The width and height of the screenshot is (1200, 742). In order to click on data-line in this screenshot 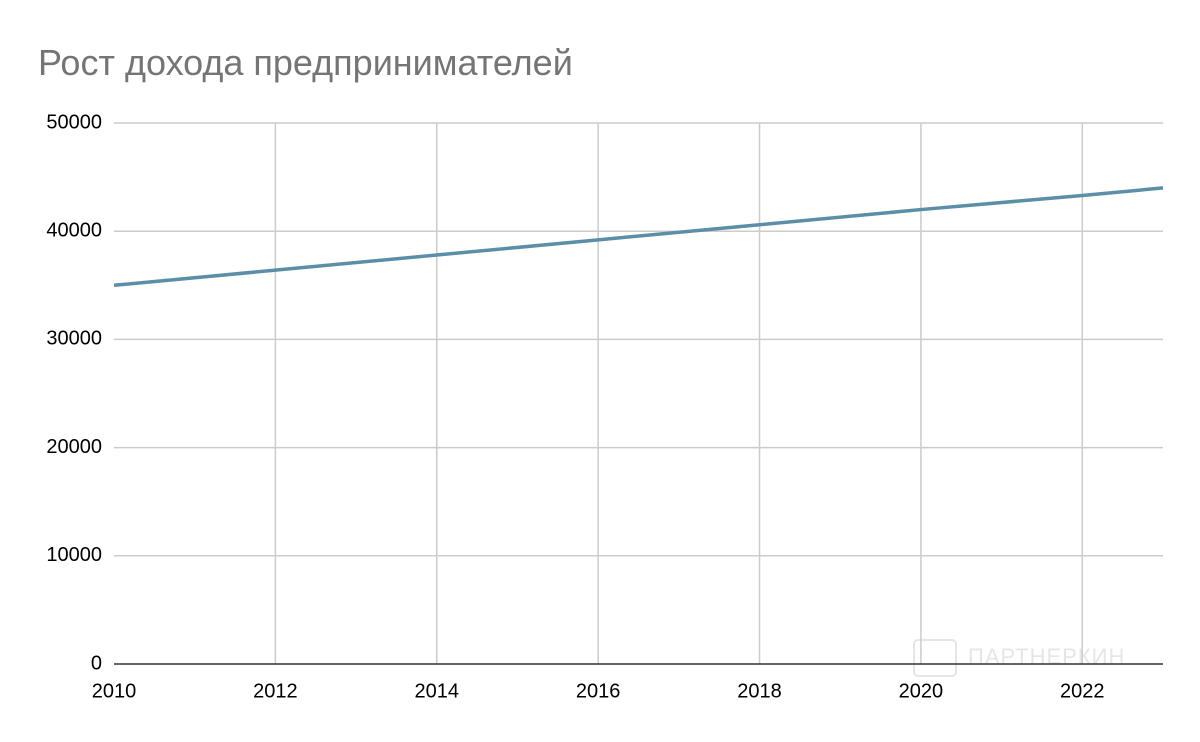, I will do `click(638, 237)`.